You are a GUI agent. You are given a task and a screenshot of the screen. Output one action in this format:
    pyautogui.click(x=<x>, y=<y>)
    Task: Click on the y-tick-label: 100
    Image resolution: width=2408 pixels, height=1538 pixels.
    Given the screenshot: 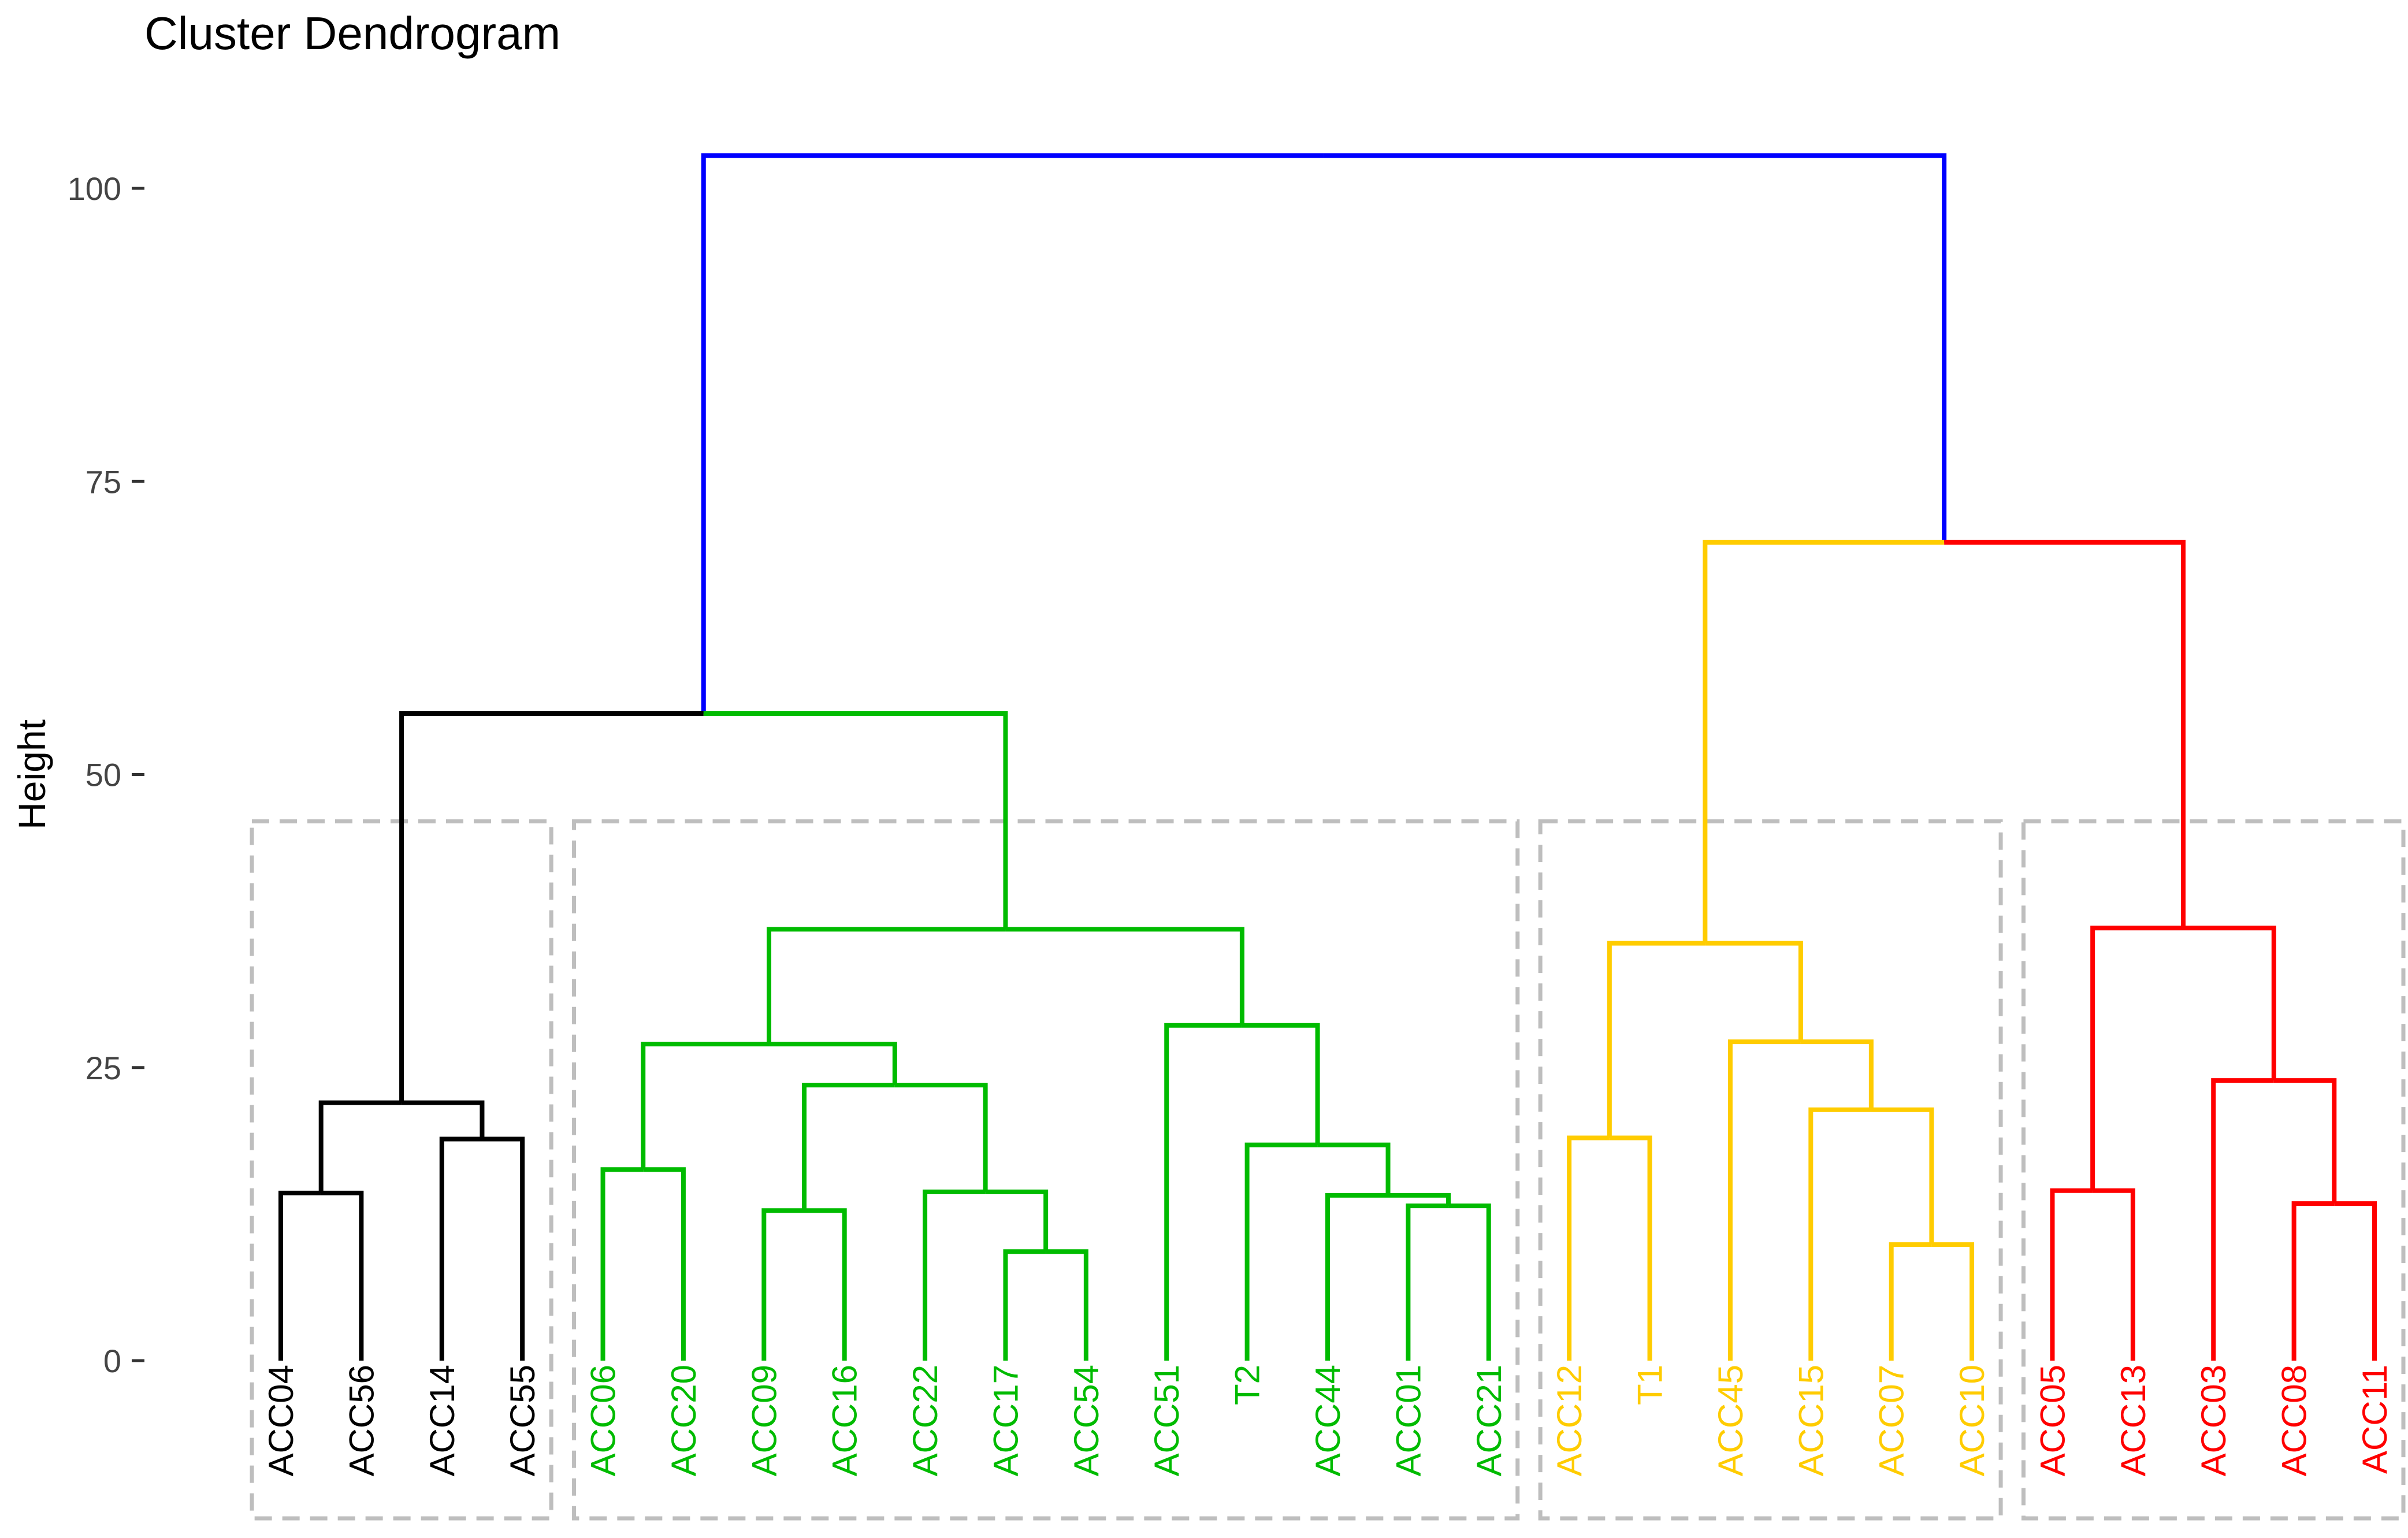 What is the action you would take?
    pyautogui.click(x=94, y=189)
    